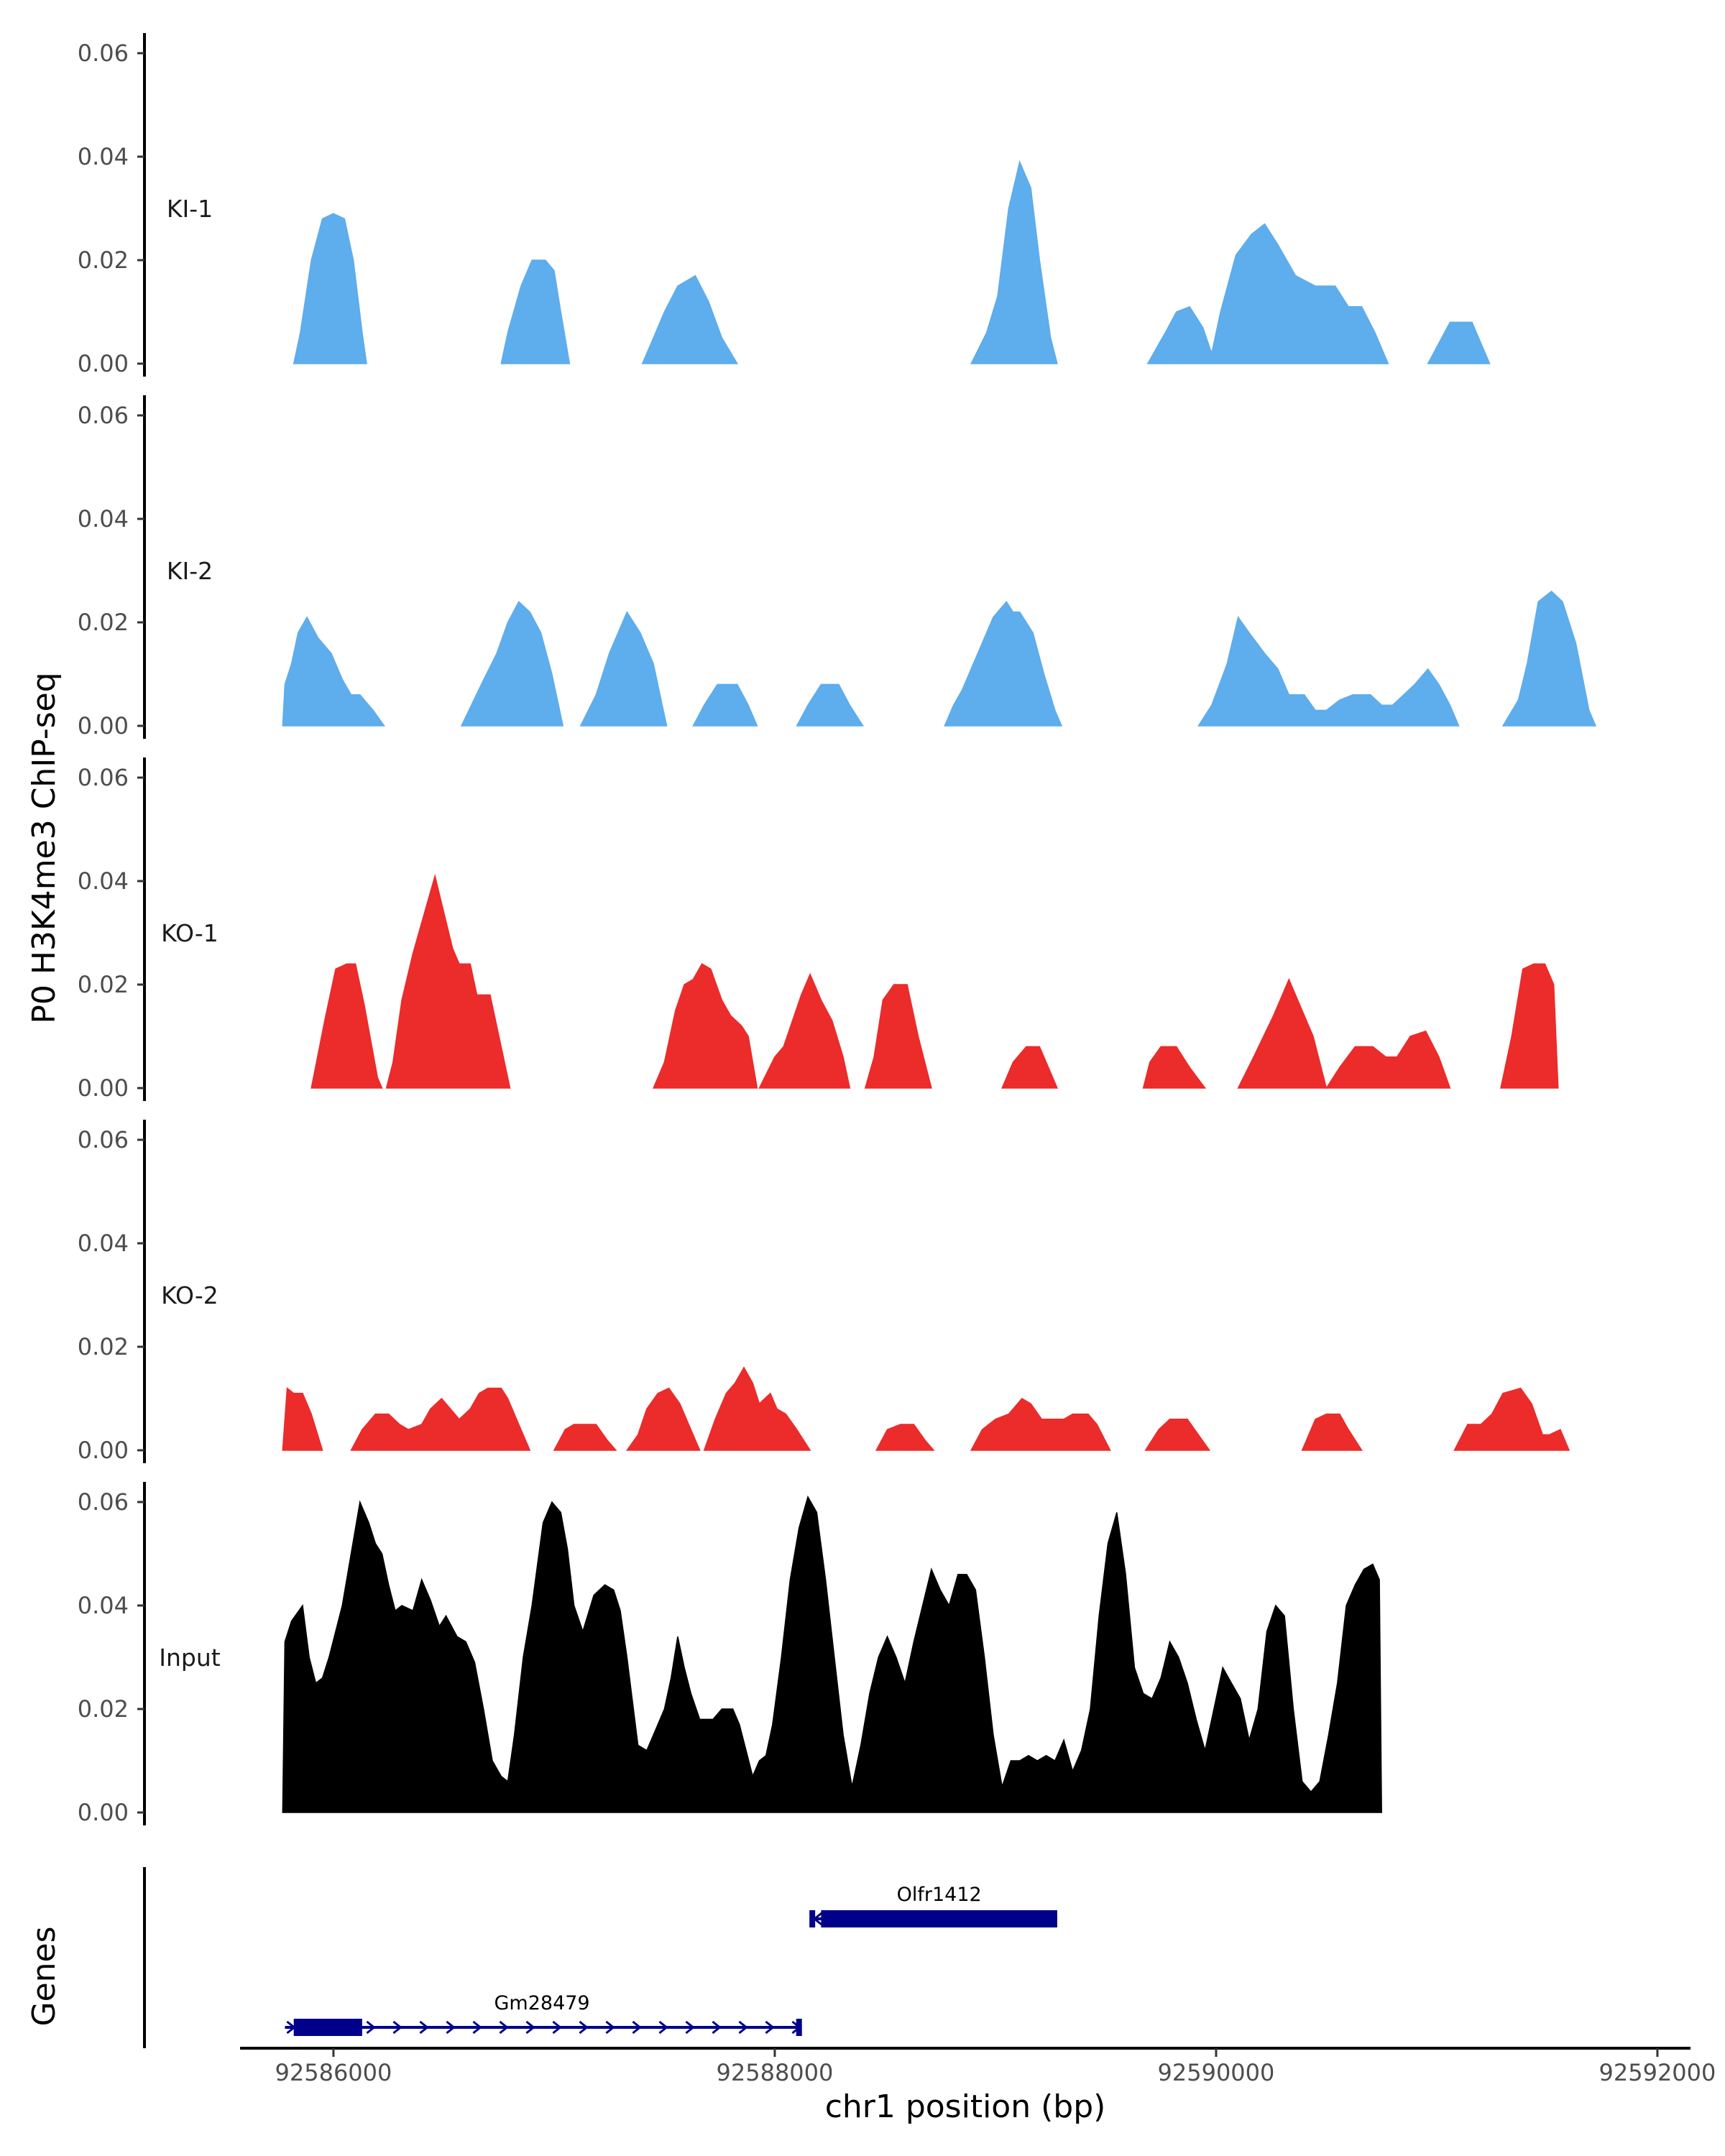 The image size is (1725, 2156). What do you see at coordinates (333, 2072) in the screenshot?
I see `x-tick-label: 92586000` at bounding box center [333, 2072].